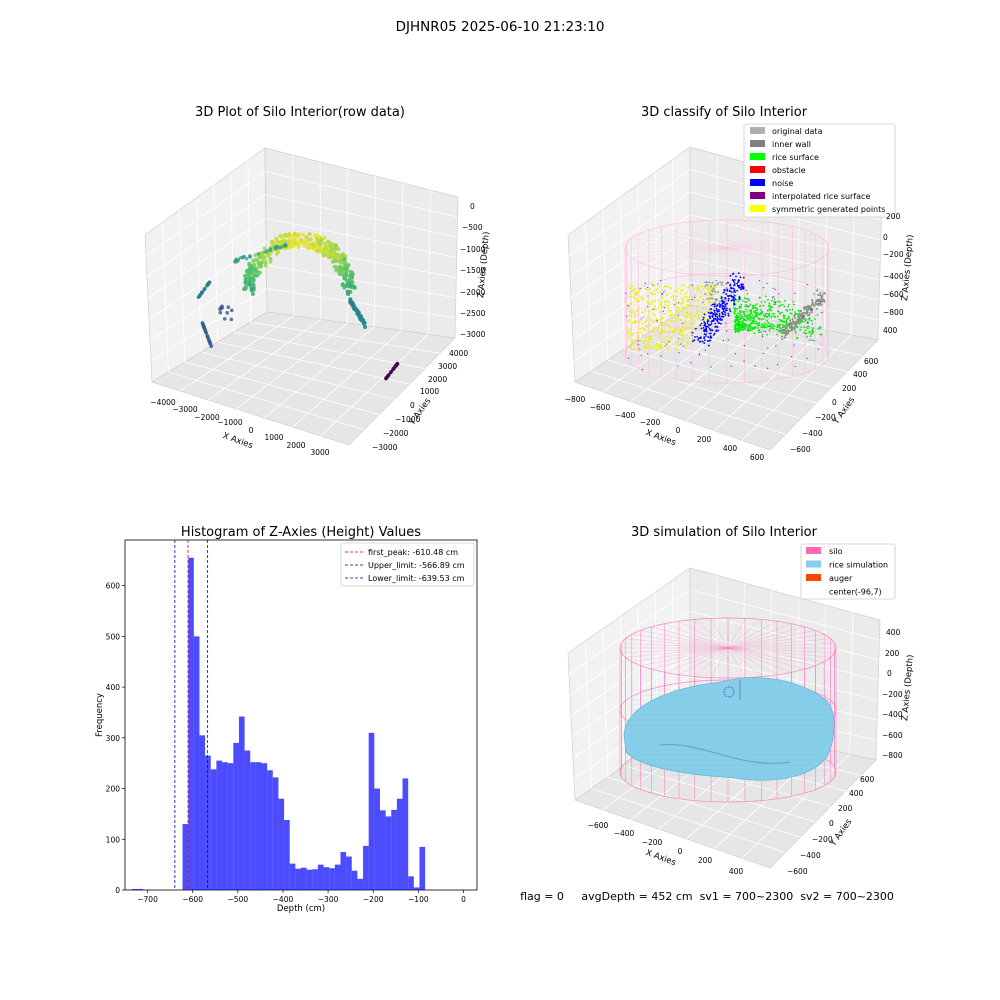 The image size is (1000, 1000). I want to click on classify-legend-label: obstacle, so click(789, 170).